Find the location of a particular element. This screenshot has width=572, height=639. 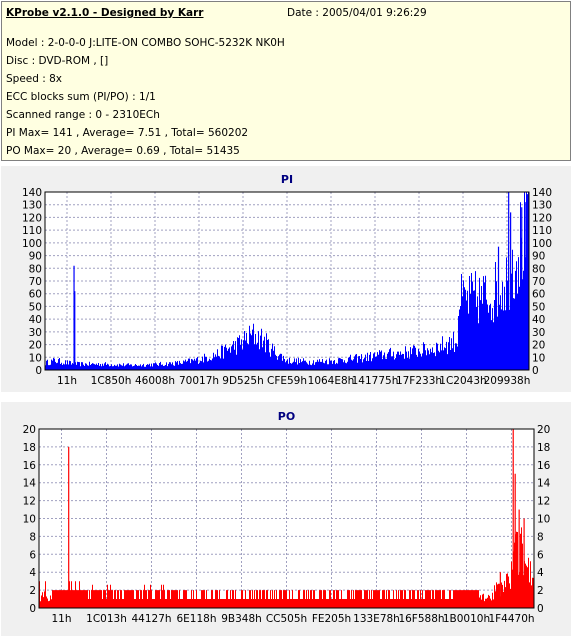

po-ytick-left: 6 is located at coordinates (32, 555).